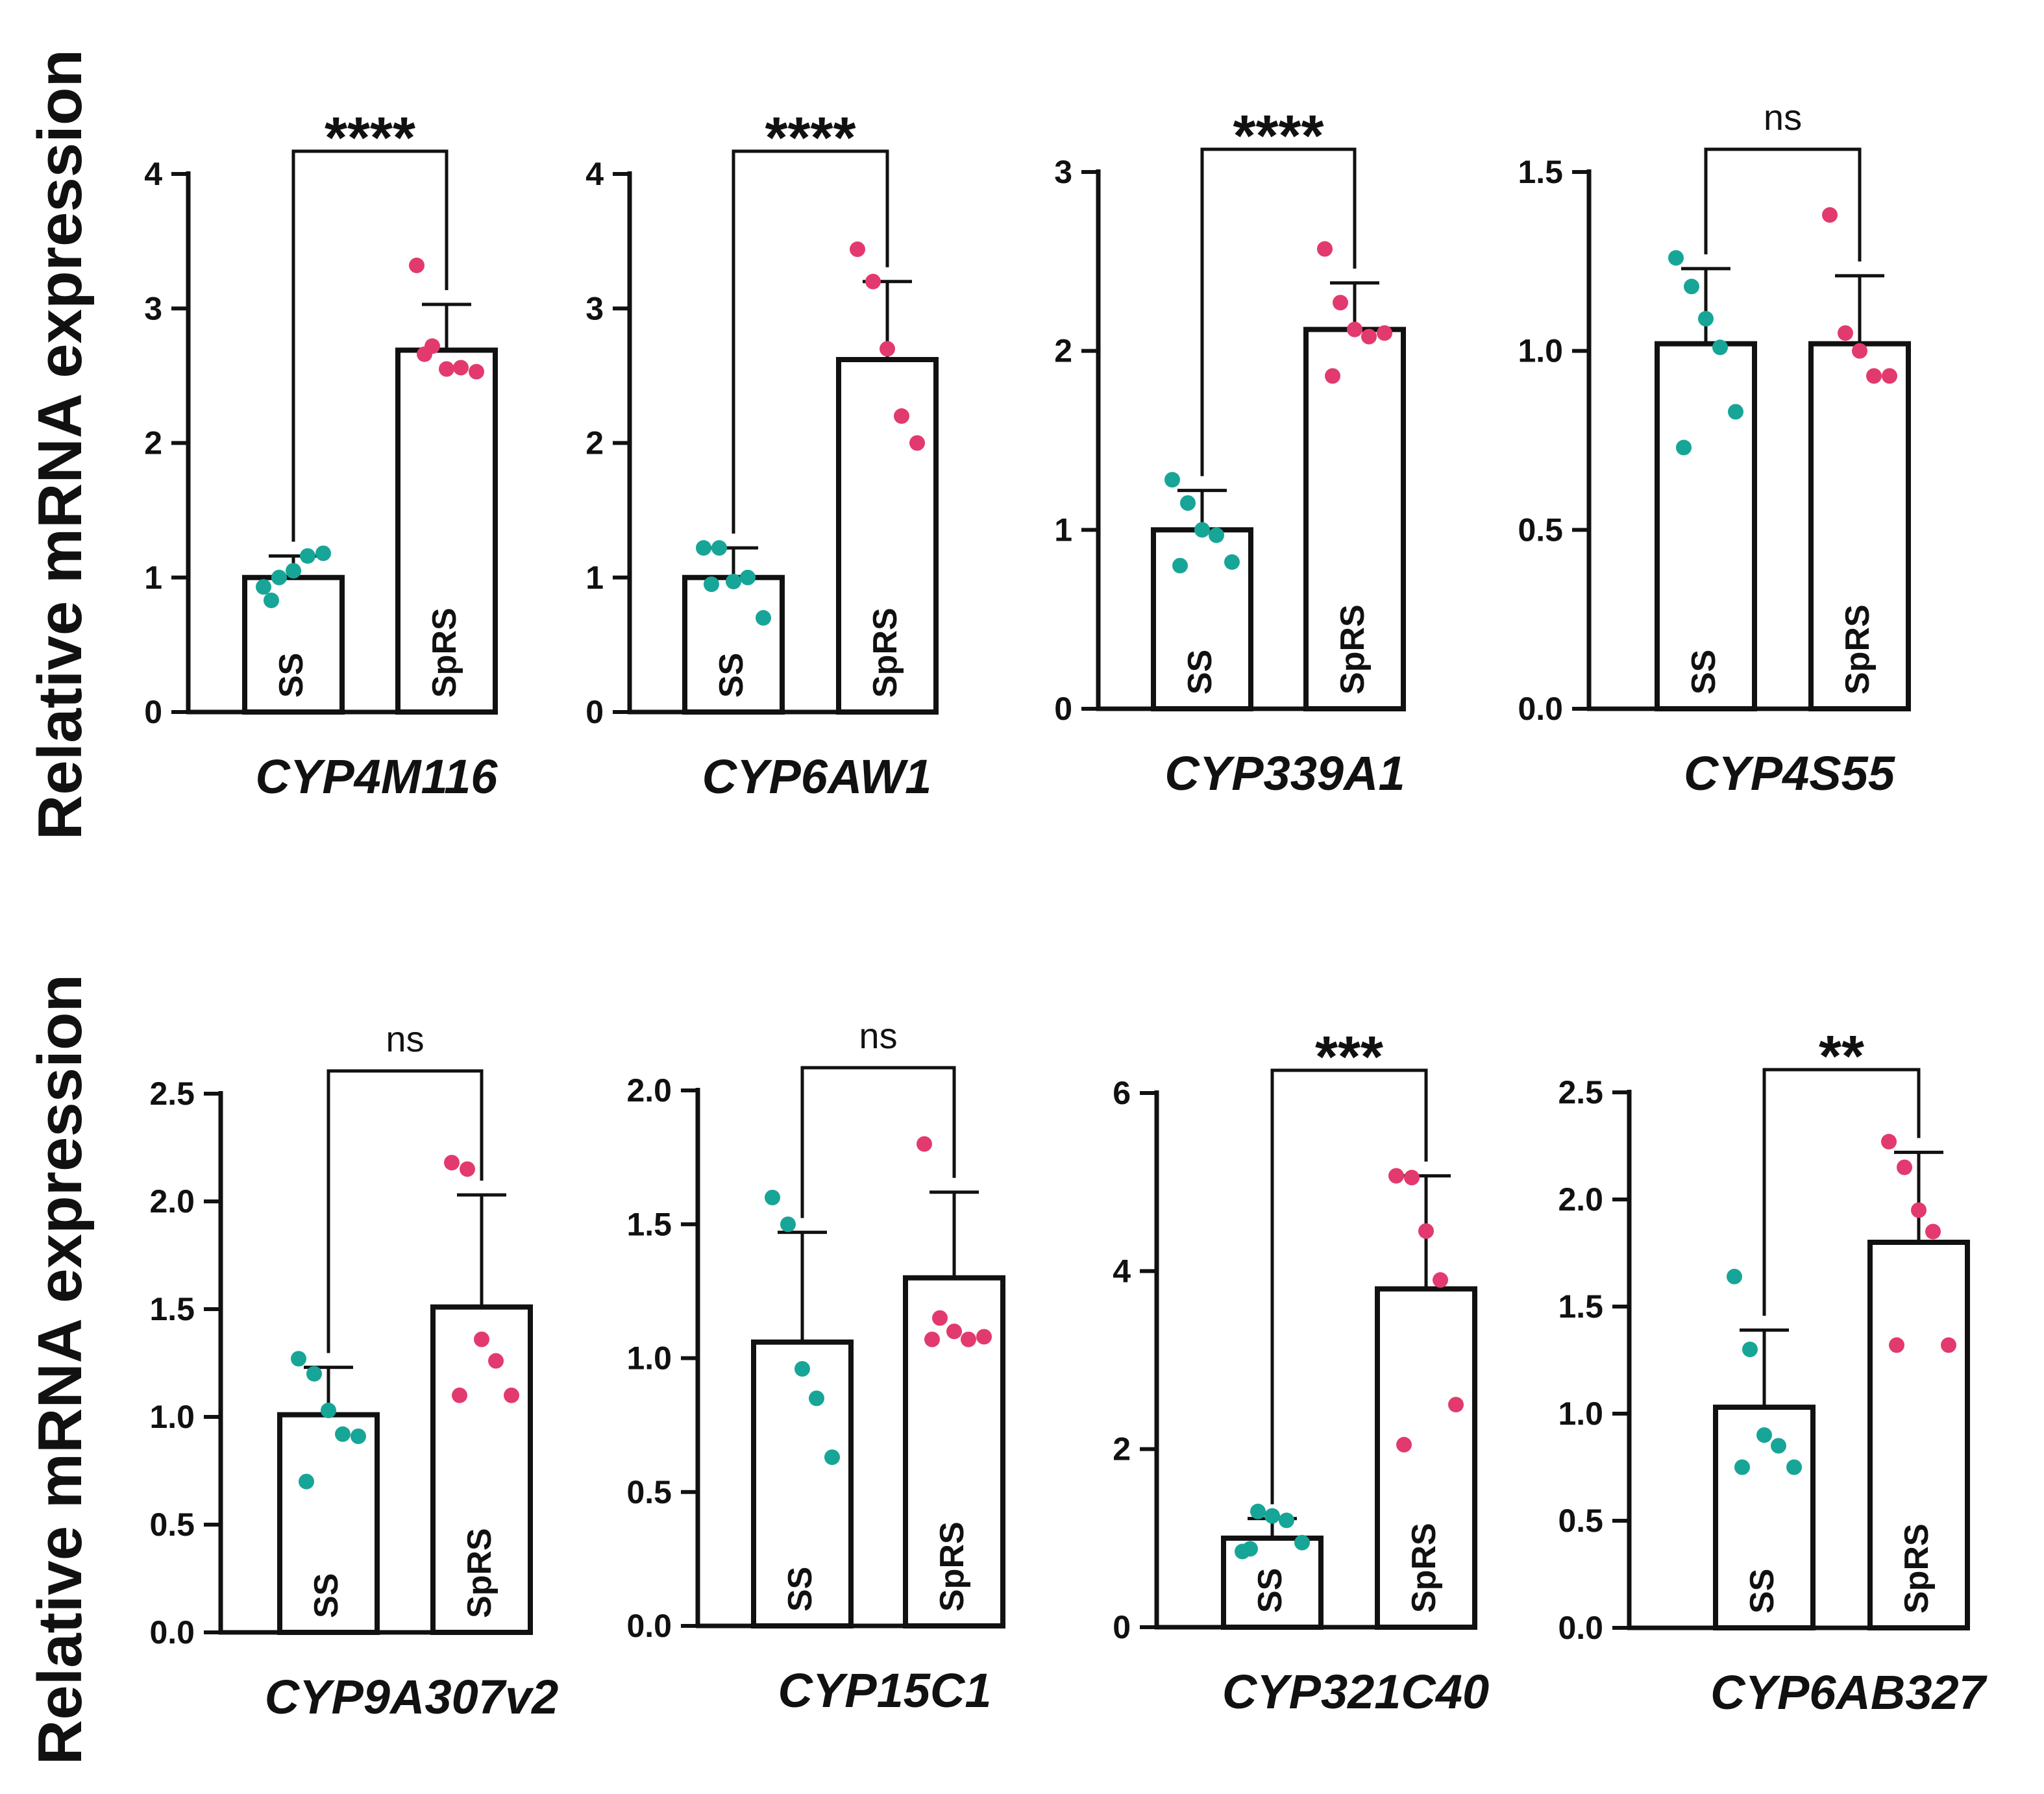 This screenshot has width=2044, height=1794. Describe the element at coordinates (887, 536) in the screenshot. I see `bar-SpRS` at that location.